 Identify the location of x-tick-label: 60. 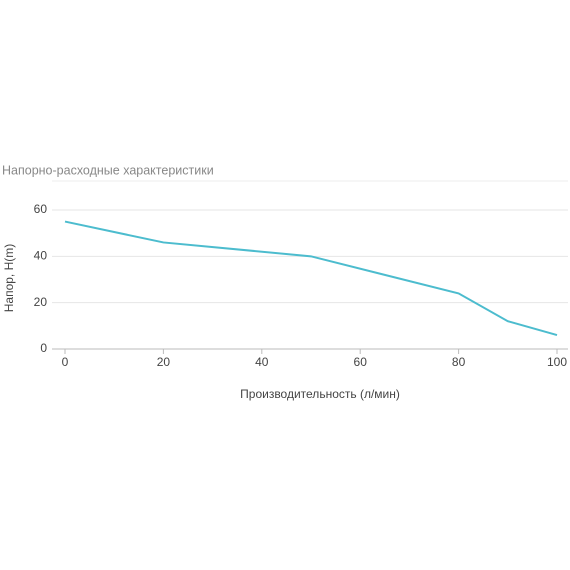
(361, 362).